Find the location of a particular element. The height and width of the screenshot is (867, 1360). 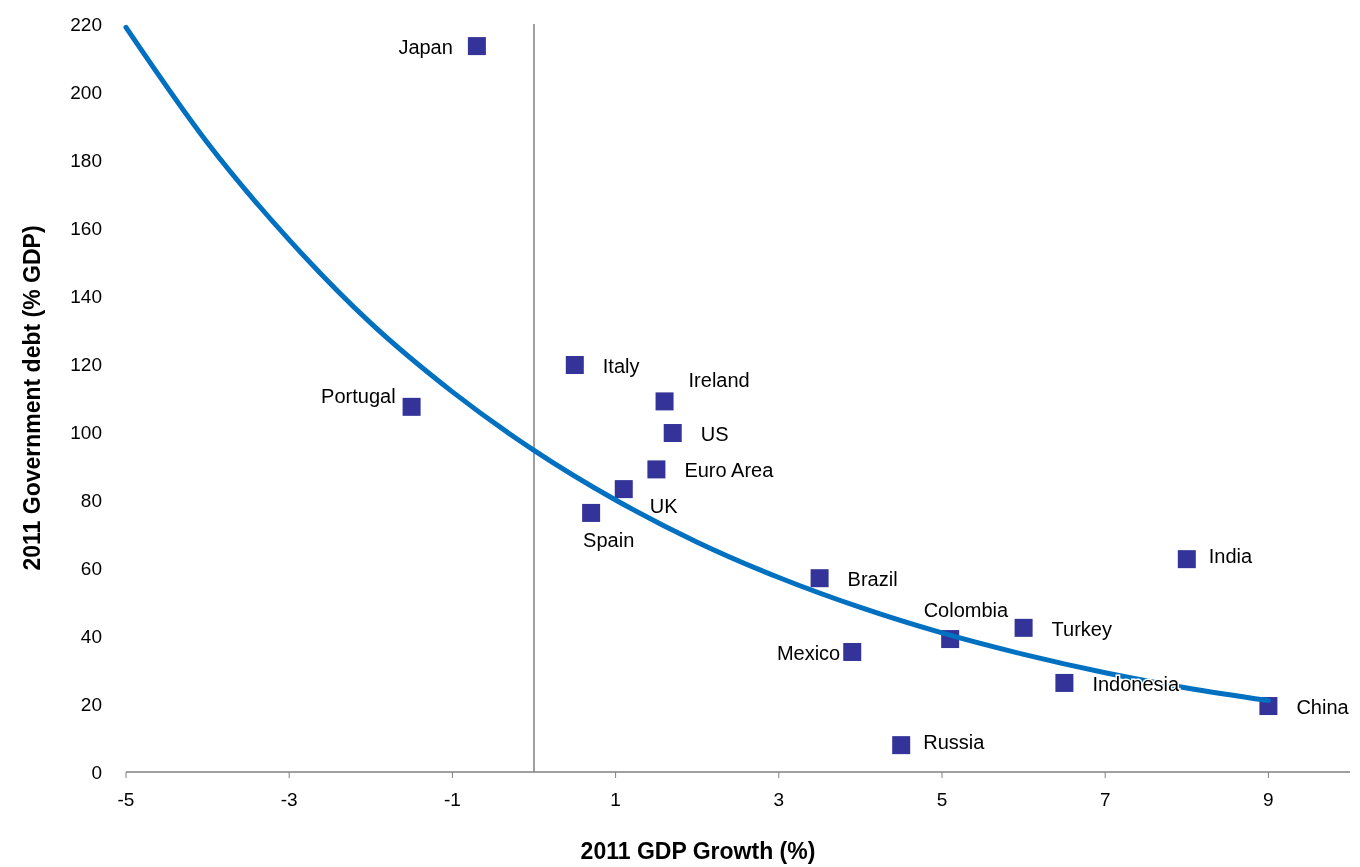

annotation: Colombia is located at coordinates (966, 610).